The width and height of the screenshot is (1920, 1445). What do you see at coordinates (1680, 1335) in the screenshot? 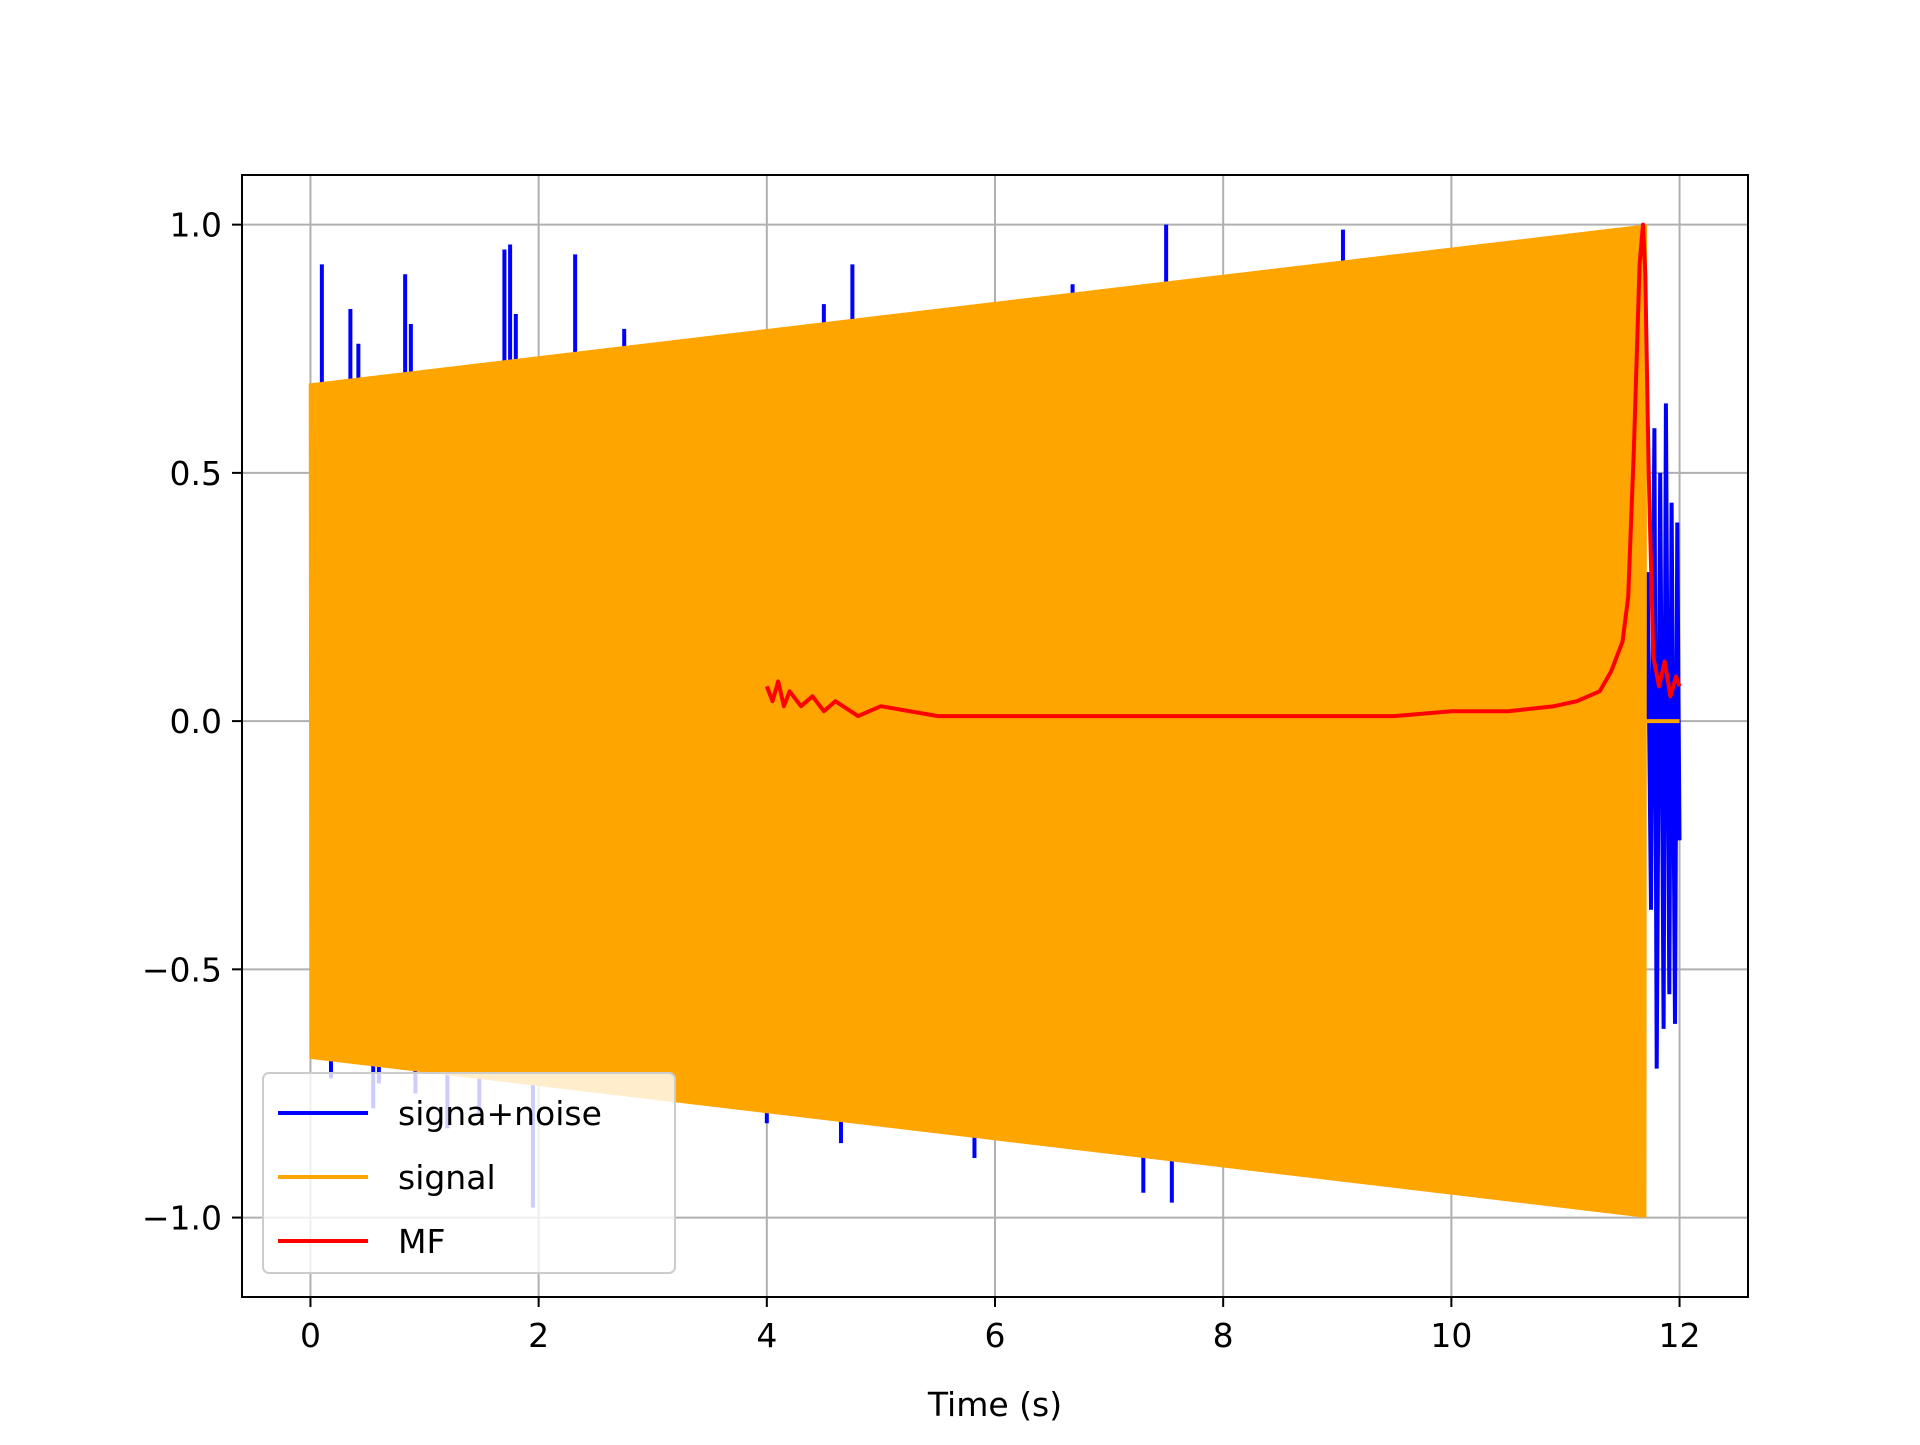
I see `x-tick-label: 12` at bounding box center [1680, 1335].